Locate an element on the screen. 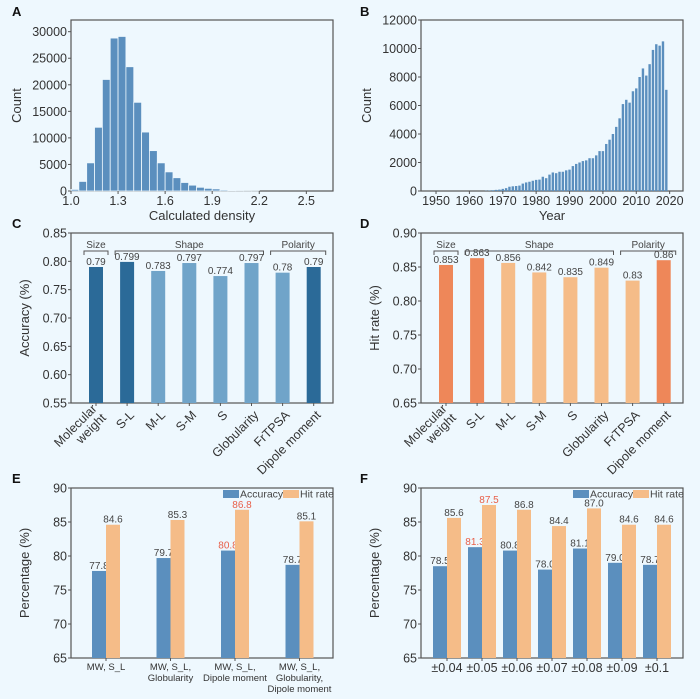 The width and height of the screenshot is (700, 699). legend-swatch is located at coordinates (581, 494).